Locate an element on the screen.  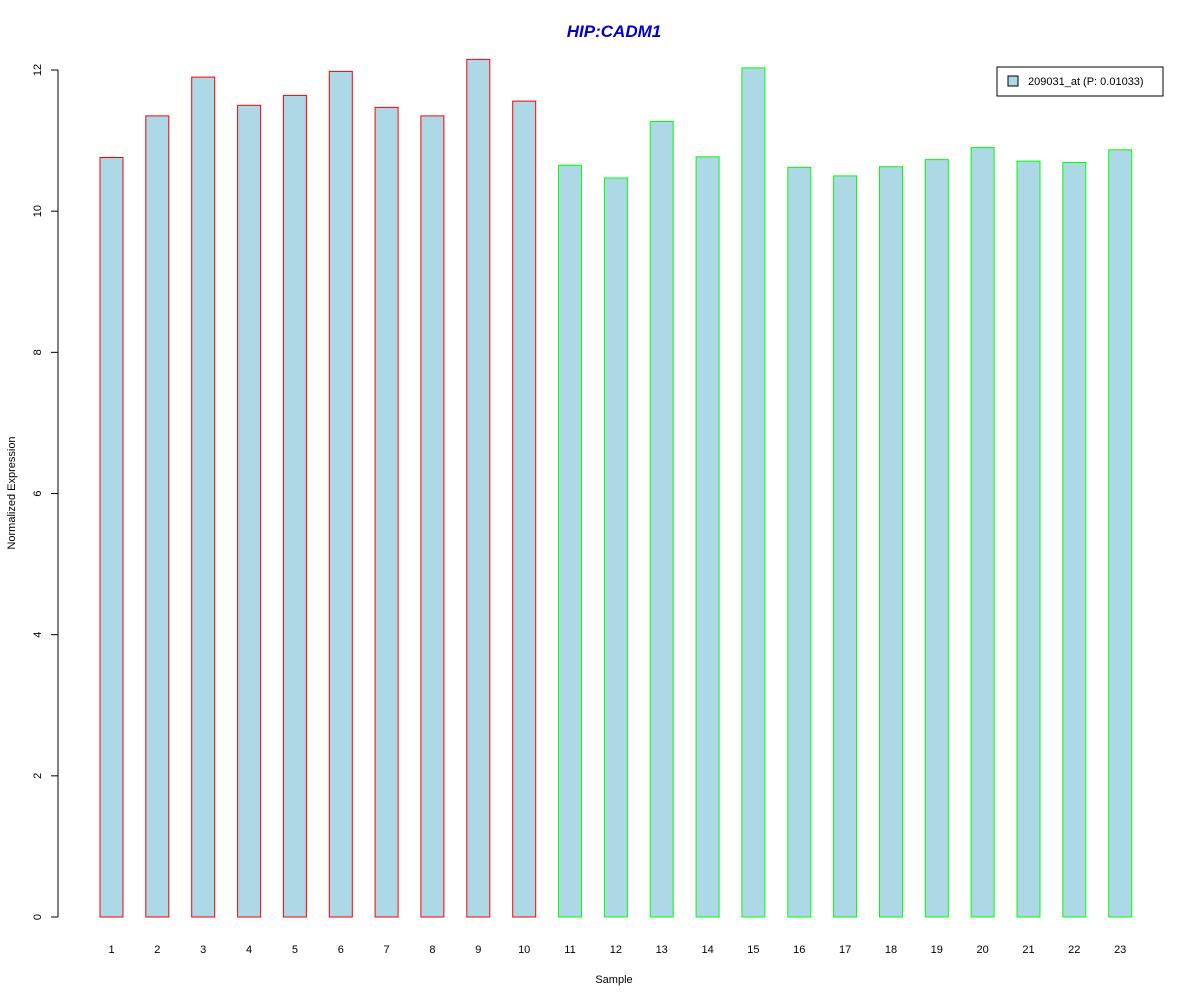
x-axis-tick-label: 9 is located at coordinates (478, 950).